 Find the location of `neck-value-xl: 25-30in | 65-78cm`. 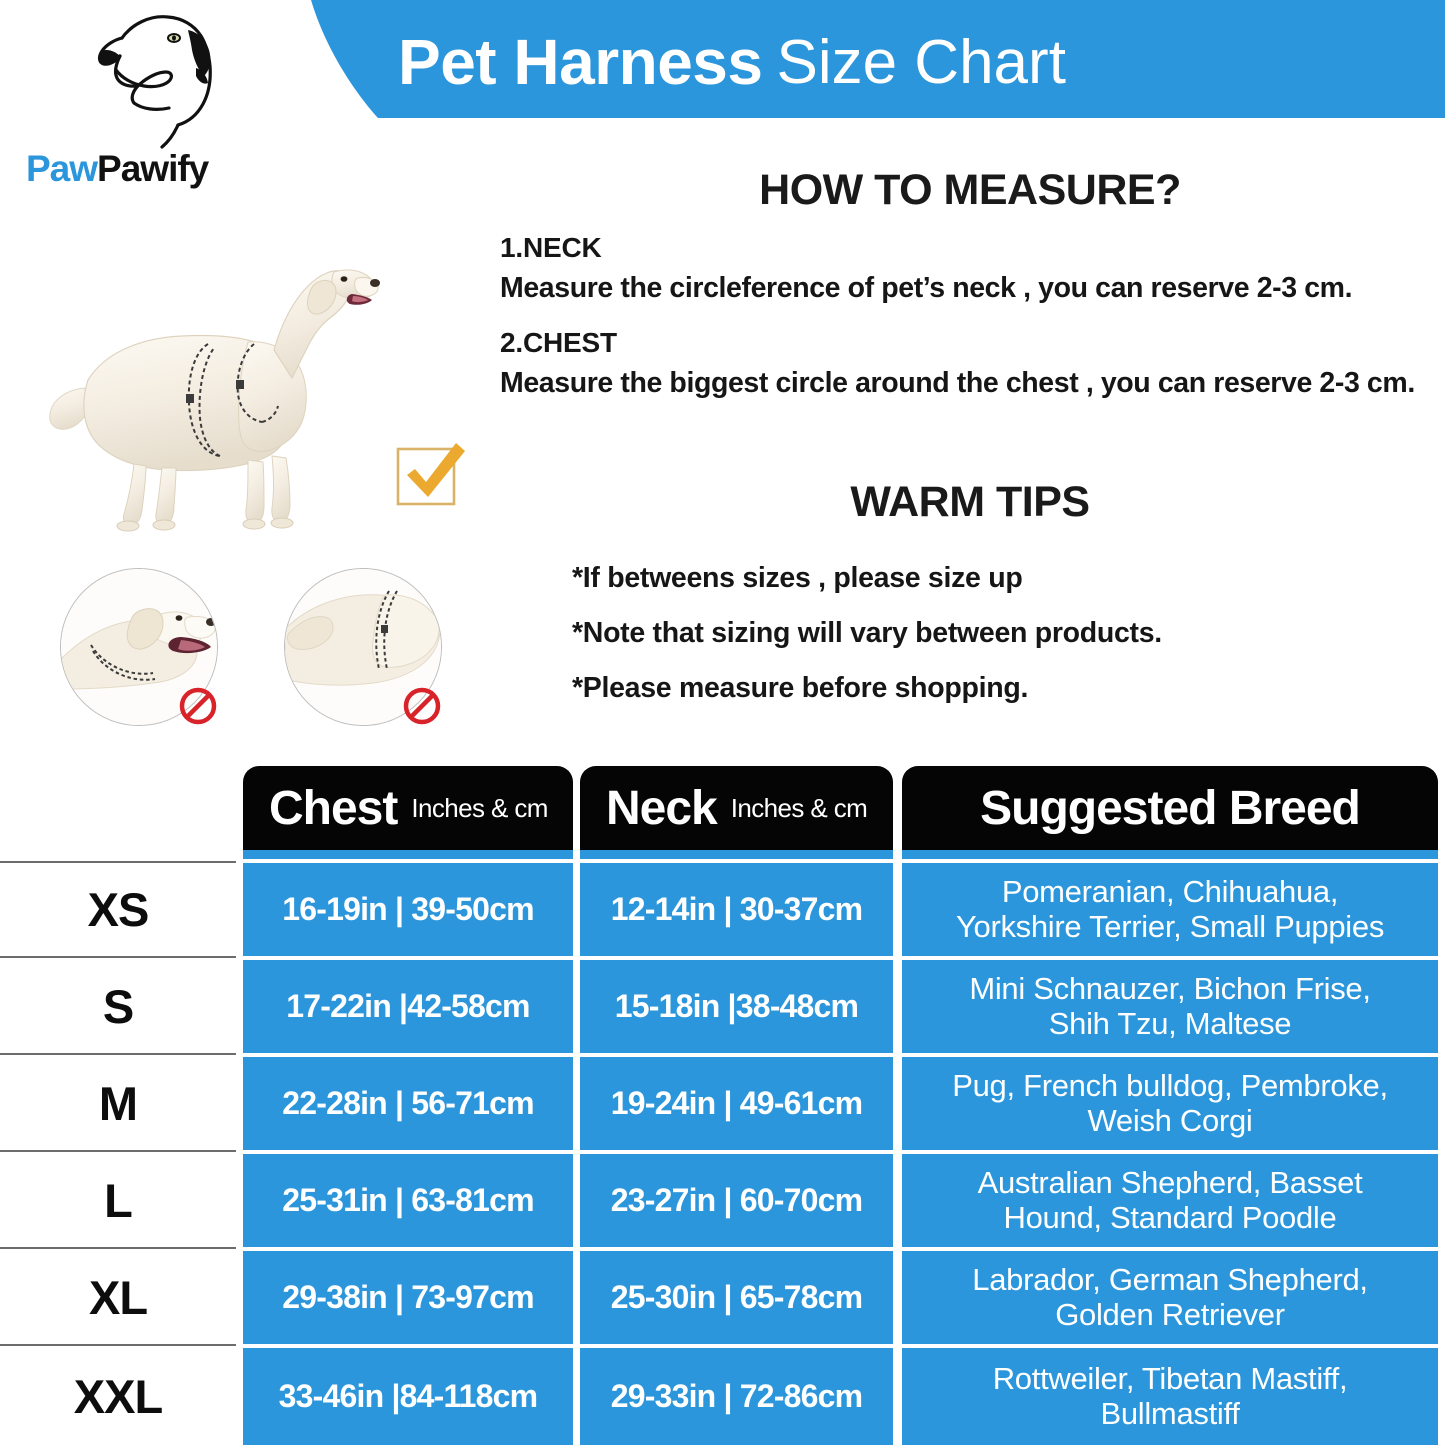

neck-value-xl: 25-30in | 65-78cm is located at coordinates (736, 1297).